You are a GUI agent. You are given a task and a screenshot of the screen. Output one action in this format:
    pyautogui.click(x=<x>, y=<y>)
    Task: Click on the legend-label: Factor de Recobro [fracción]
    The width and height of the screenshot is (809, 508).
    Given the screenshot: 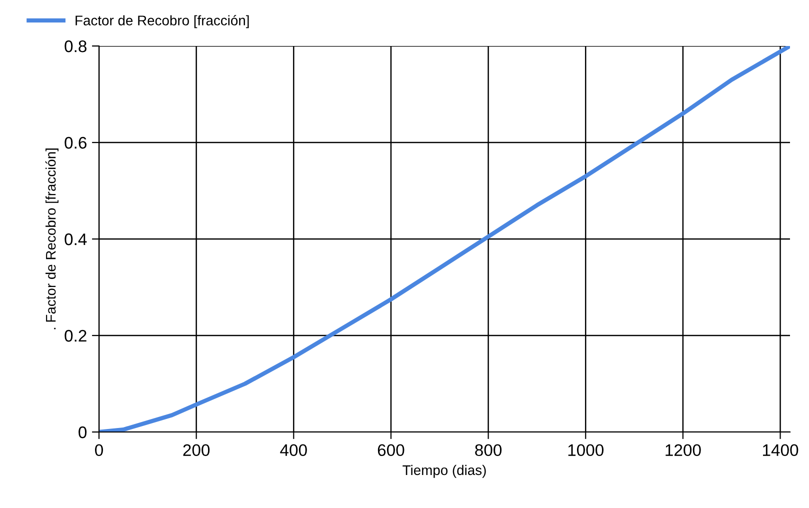 What is the action you would take?
    pyautogui.click(x=162, y=21)
    